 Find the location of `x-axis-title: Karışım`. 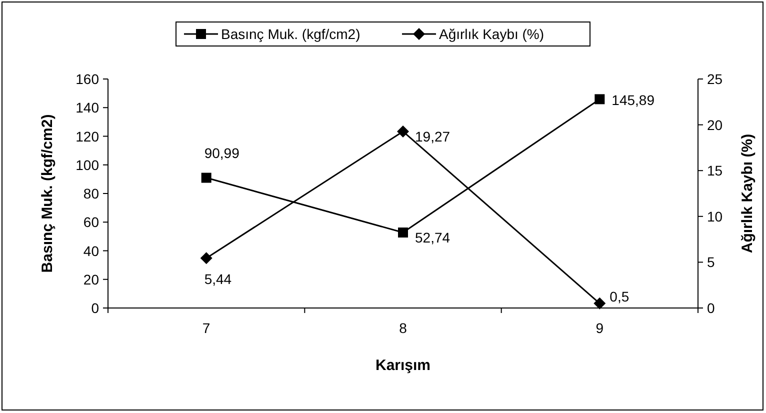

x-axis-title: Karışım is located at coordinates (403, 365).